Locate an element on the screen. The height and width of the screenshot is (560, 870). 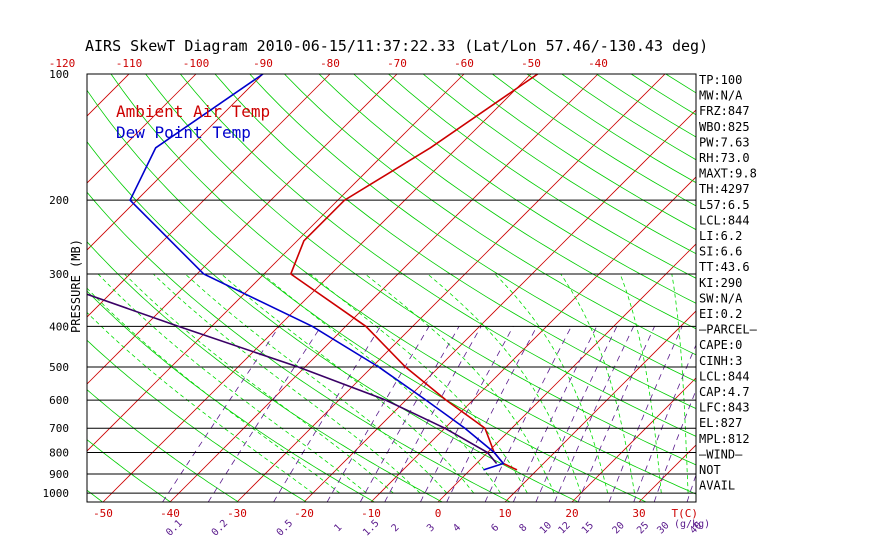
index-item: MPL:812 is located at coordinates (724, 439).